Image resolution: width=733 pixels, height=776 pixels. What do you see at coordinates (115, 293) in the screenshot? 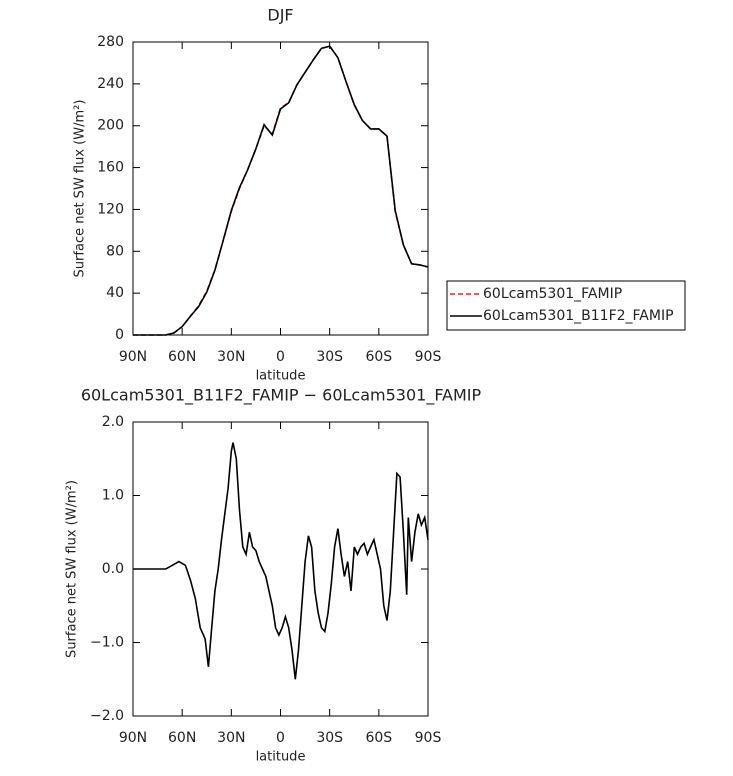
I see `y-tick-label: 40` at bounding box center [115, 293].